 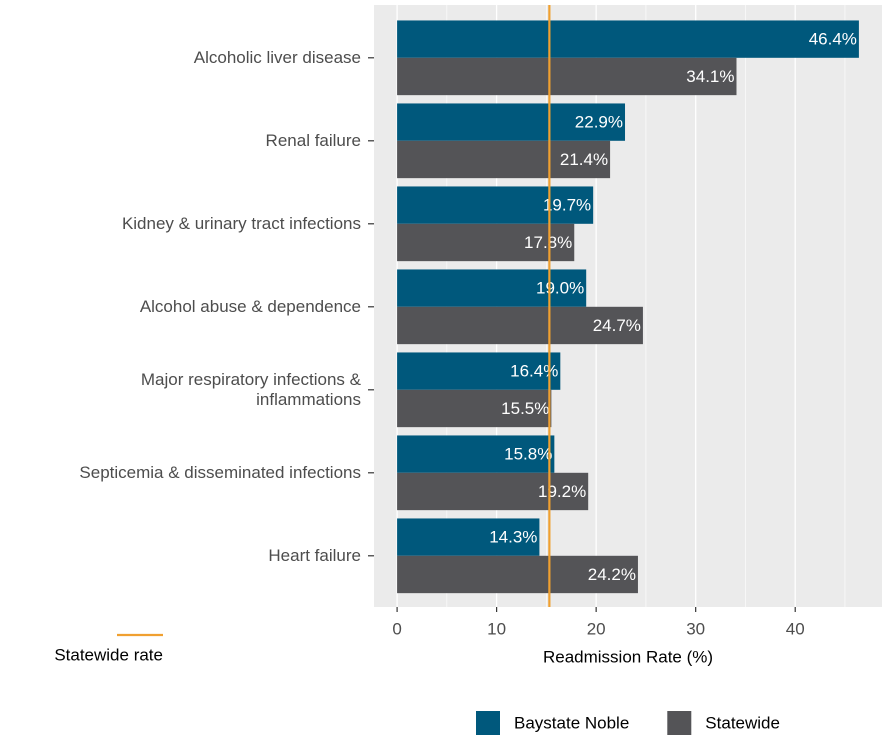 I want to click on y-tick-label: Renal failure, so click(x=313, y=140).